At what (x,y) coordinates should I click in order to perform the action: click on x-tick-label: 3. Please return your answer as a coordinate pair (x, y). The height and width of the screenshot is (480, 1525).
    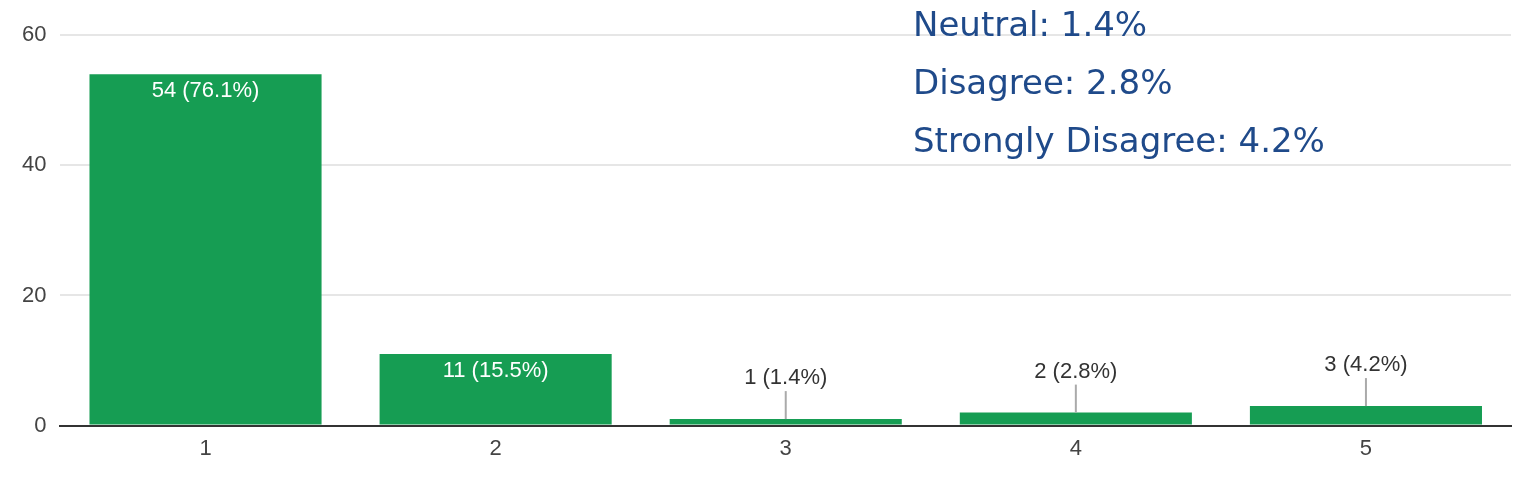
    Looking at the image, I should click on (785, 447).